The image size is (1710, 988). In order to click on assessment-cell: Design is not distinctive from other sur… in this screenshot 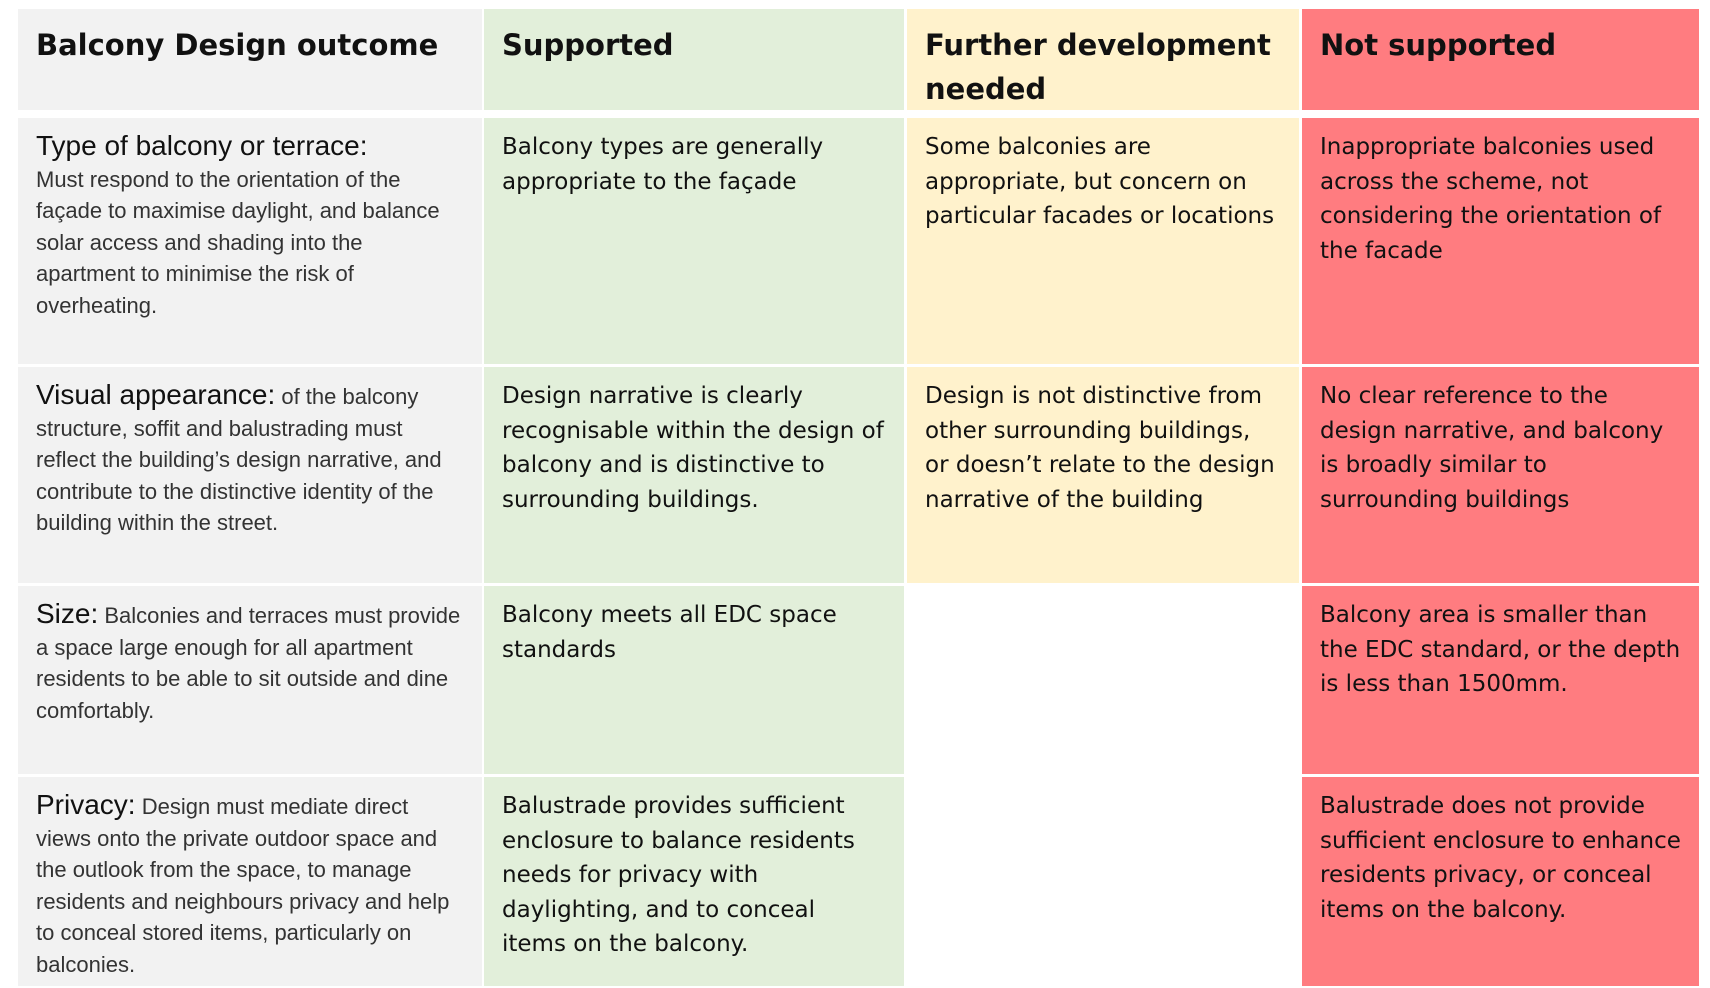, I will do `click(1103, 475)`.